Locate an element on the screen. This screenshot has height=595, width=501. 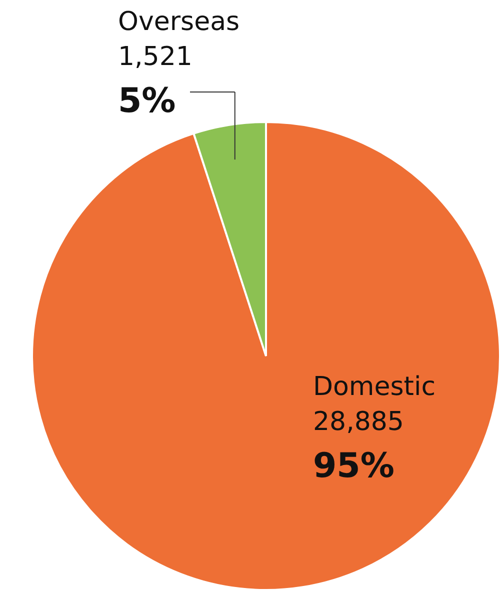
text: 95% is located at coordinates (353, 466).